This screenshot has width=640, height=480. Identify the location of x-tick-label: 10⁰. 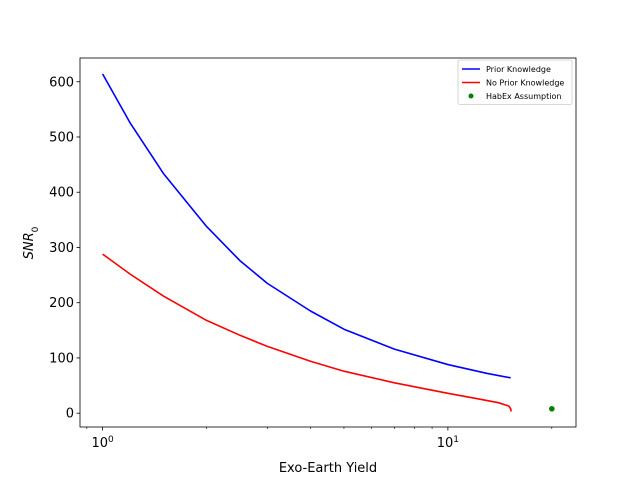
(102, 443).